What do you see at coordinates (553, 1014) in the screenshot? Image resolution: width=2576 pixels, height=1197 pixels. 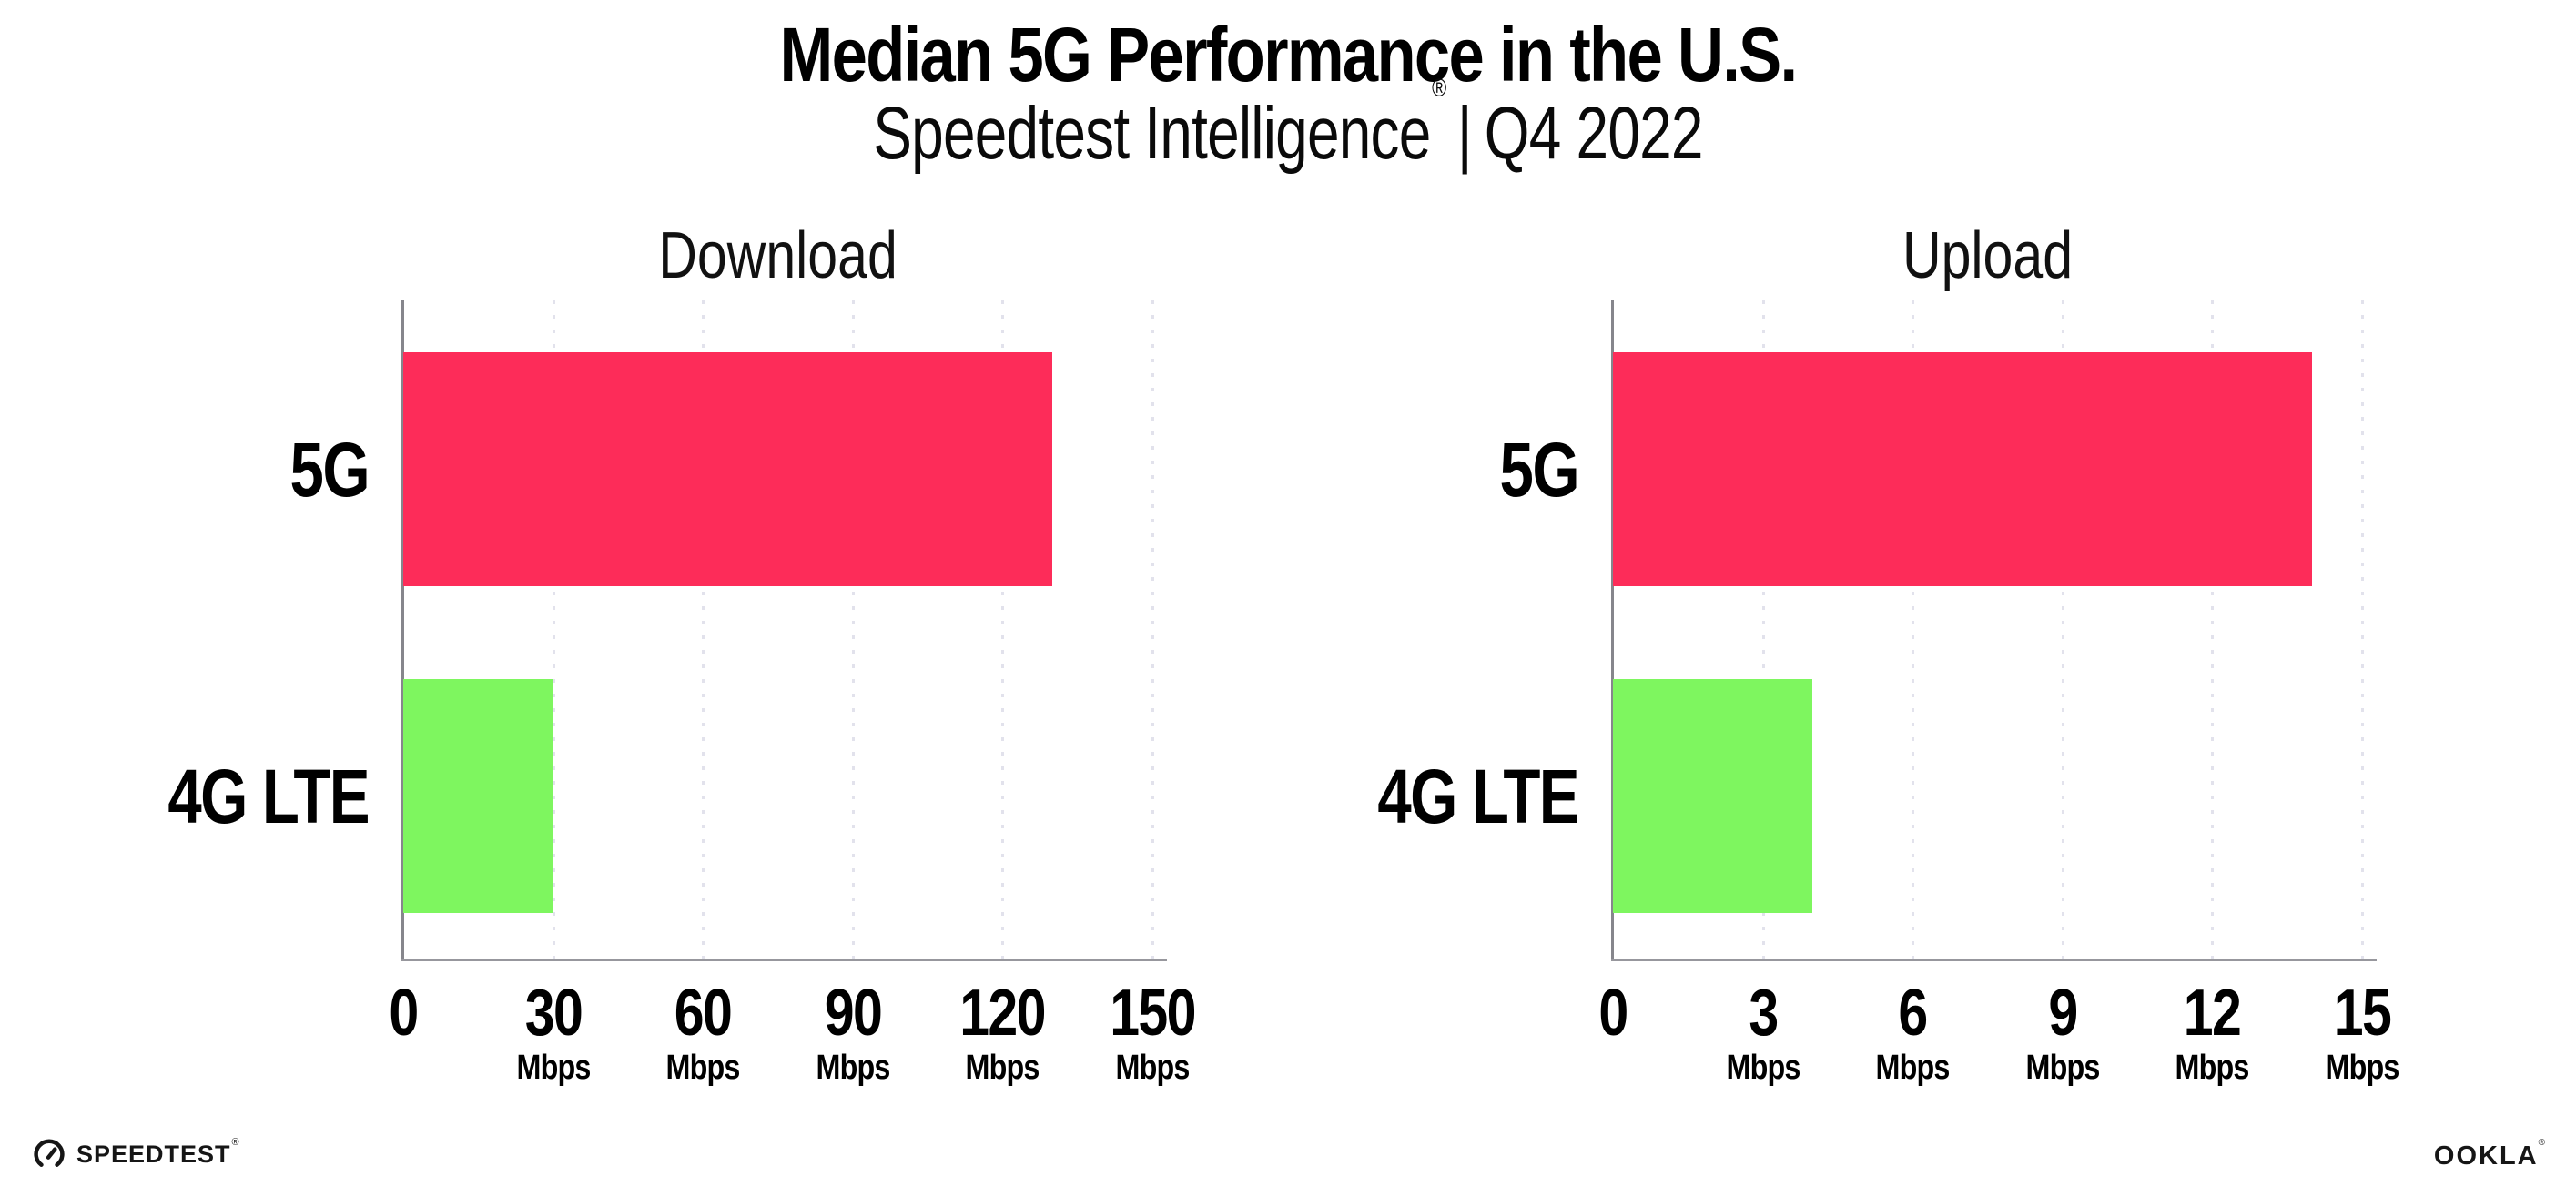 I see `x-tick-label: 30` at bounding box center [553, 1014].